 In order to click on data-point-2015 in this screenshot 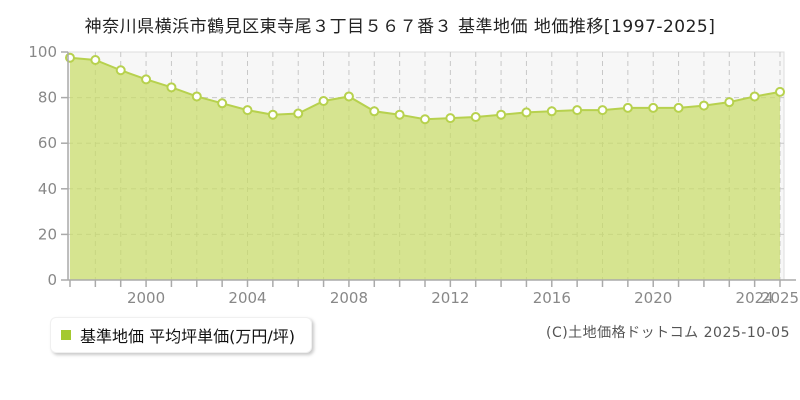, I will do `click(526, 112)`.